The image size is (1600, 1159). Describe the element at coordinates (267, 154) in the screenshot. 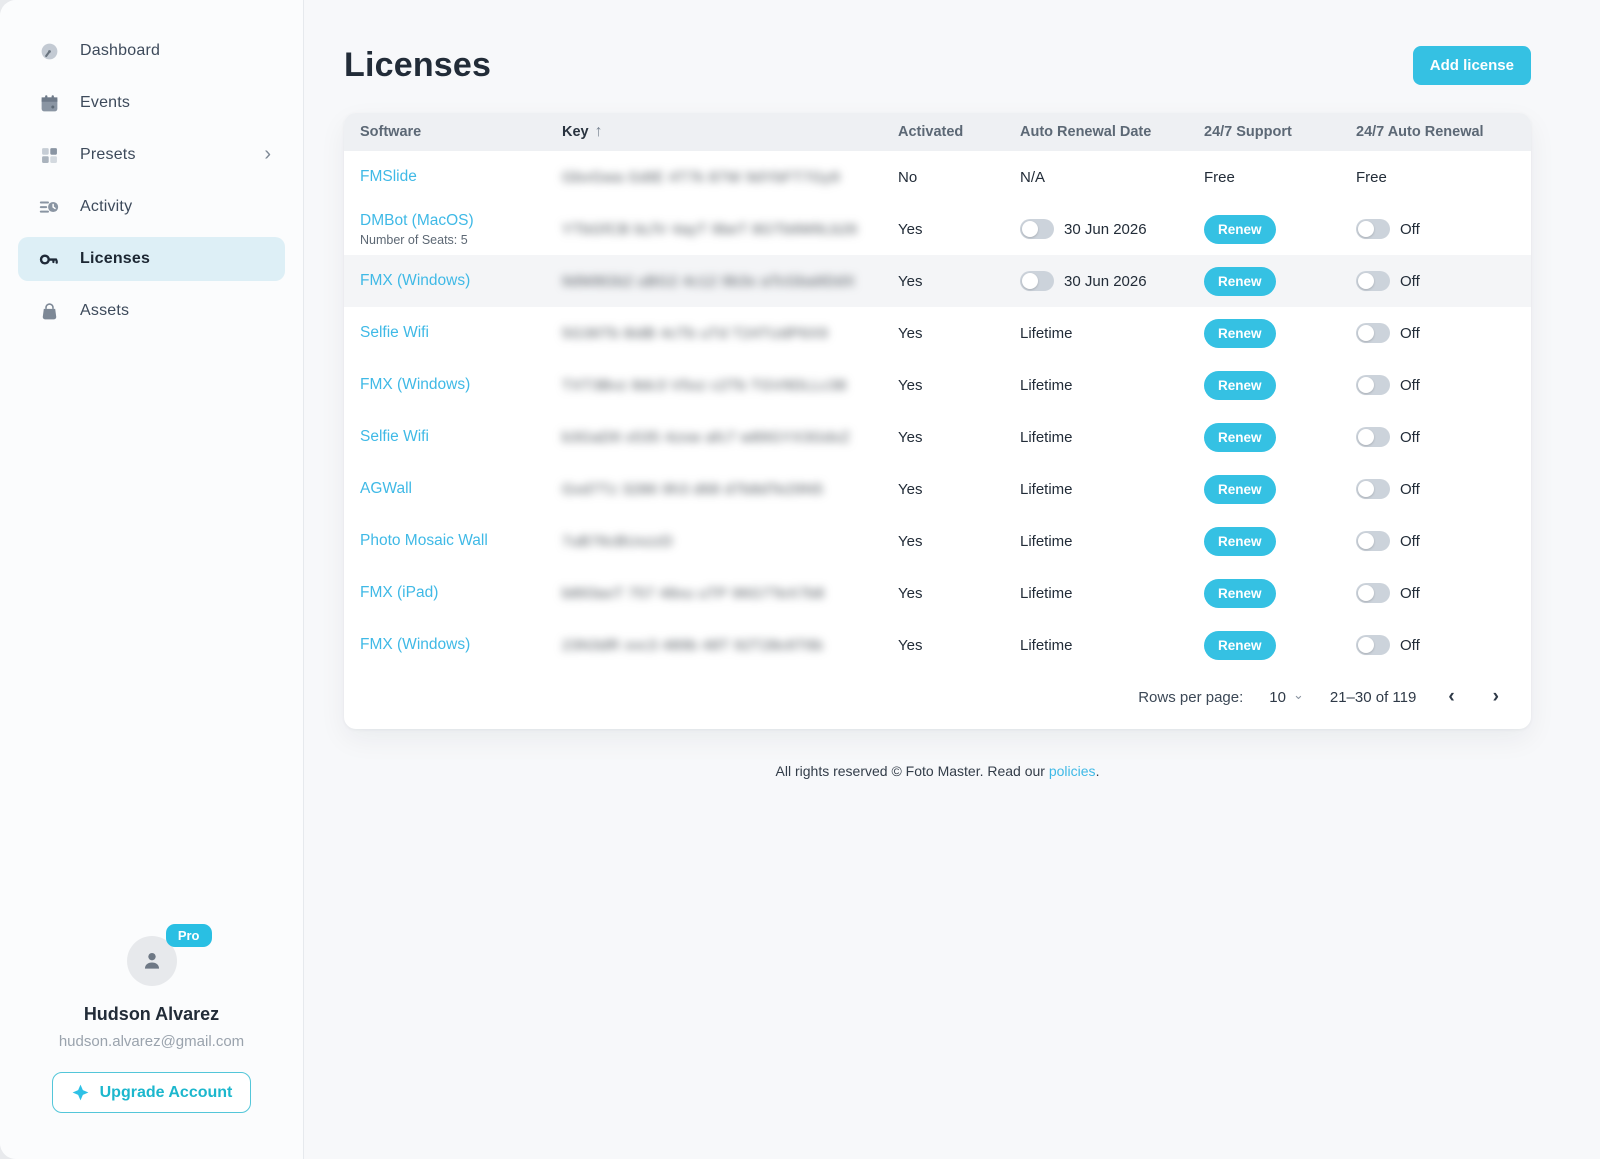

I see `chevron-right-icon: ›` at that location.